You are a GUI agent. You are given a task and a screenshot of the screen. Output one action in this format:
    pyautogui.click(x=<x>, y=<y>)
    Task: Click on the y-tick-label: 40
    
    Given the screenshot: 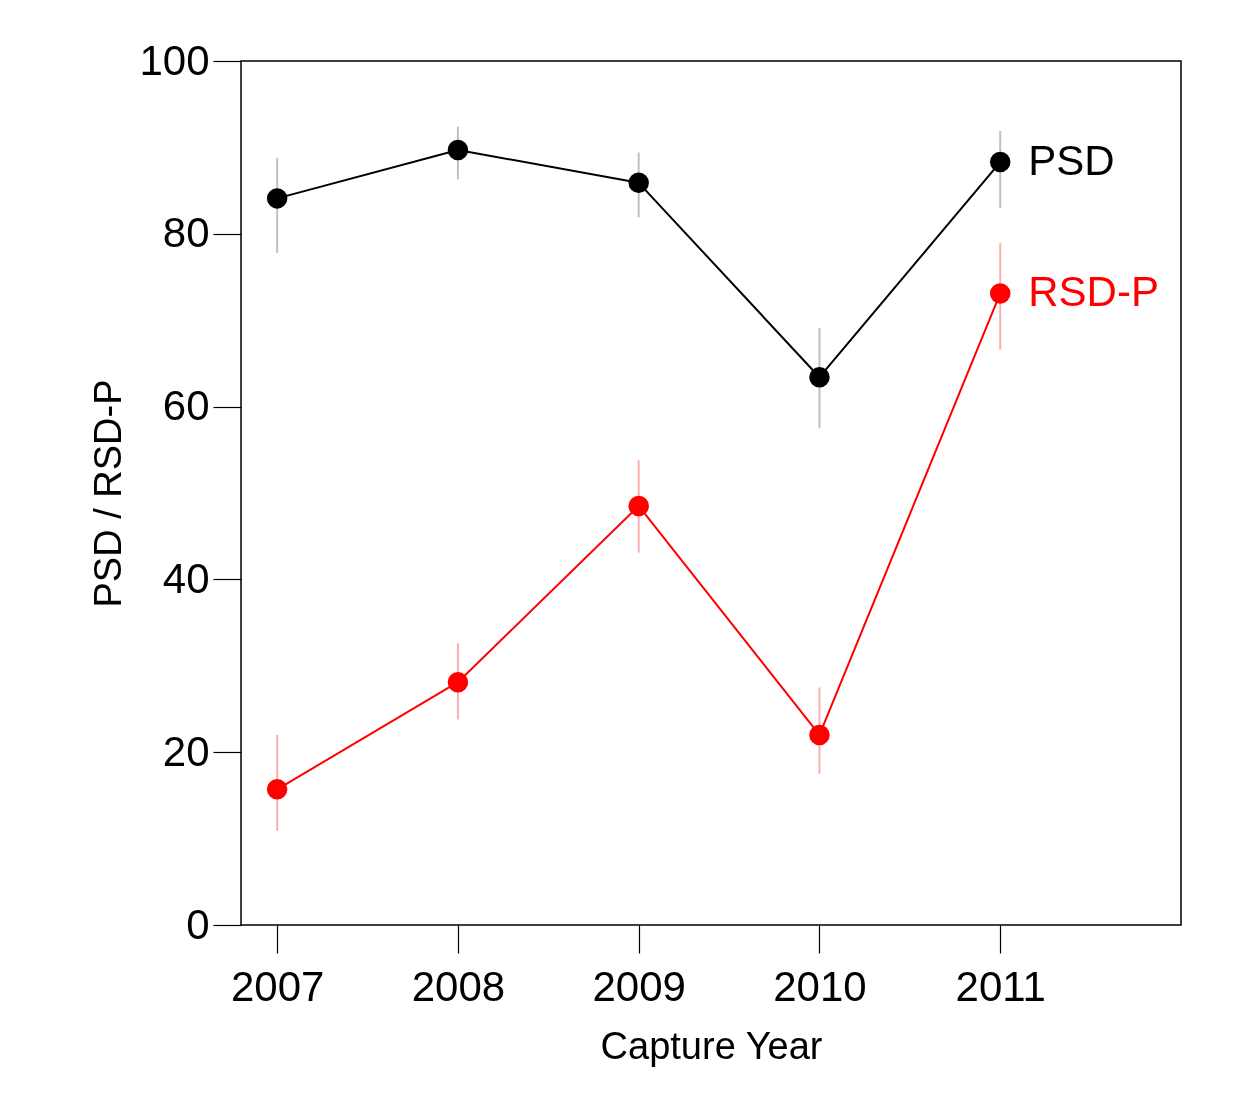 What is the action you would take?
    pyautogui.click(x=186, y=578)
    